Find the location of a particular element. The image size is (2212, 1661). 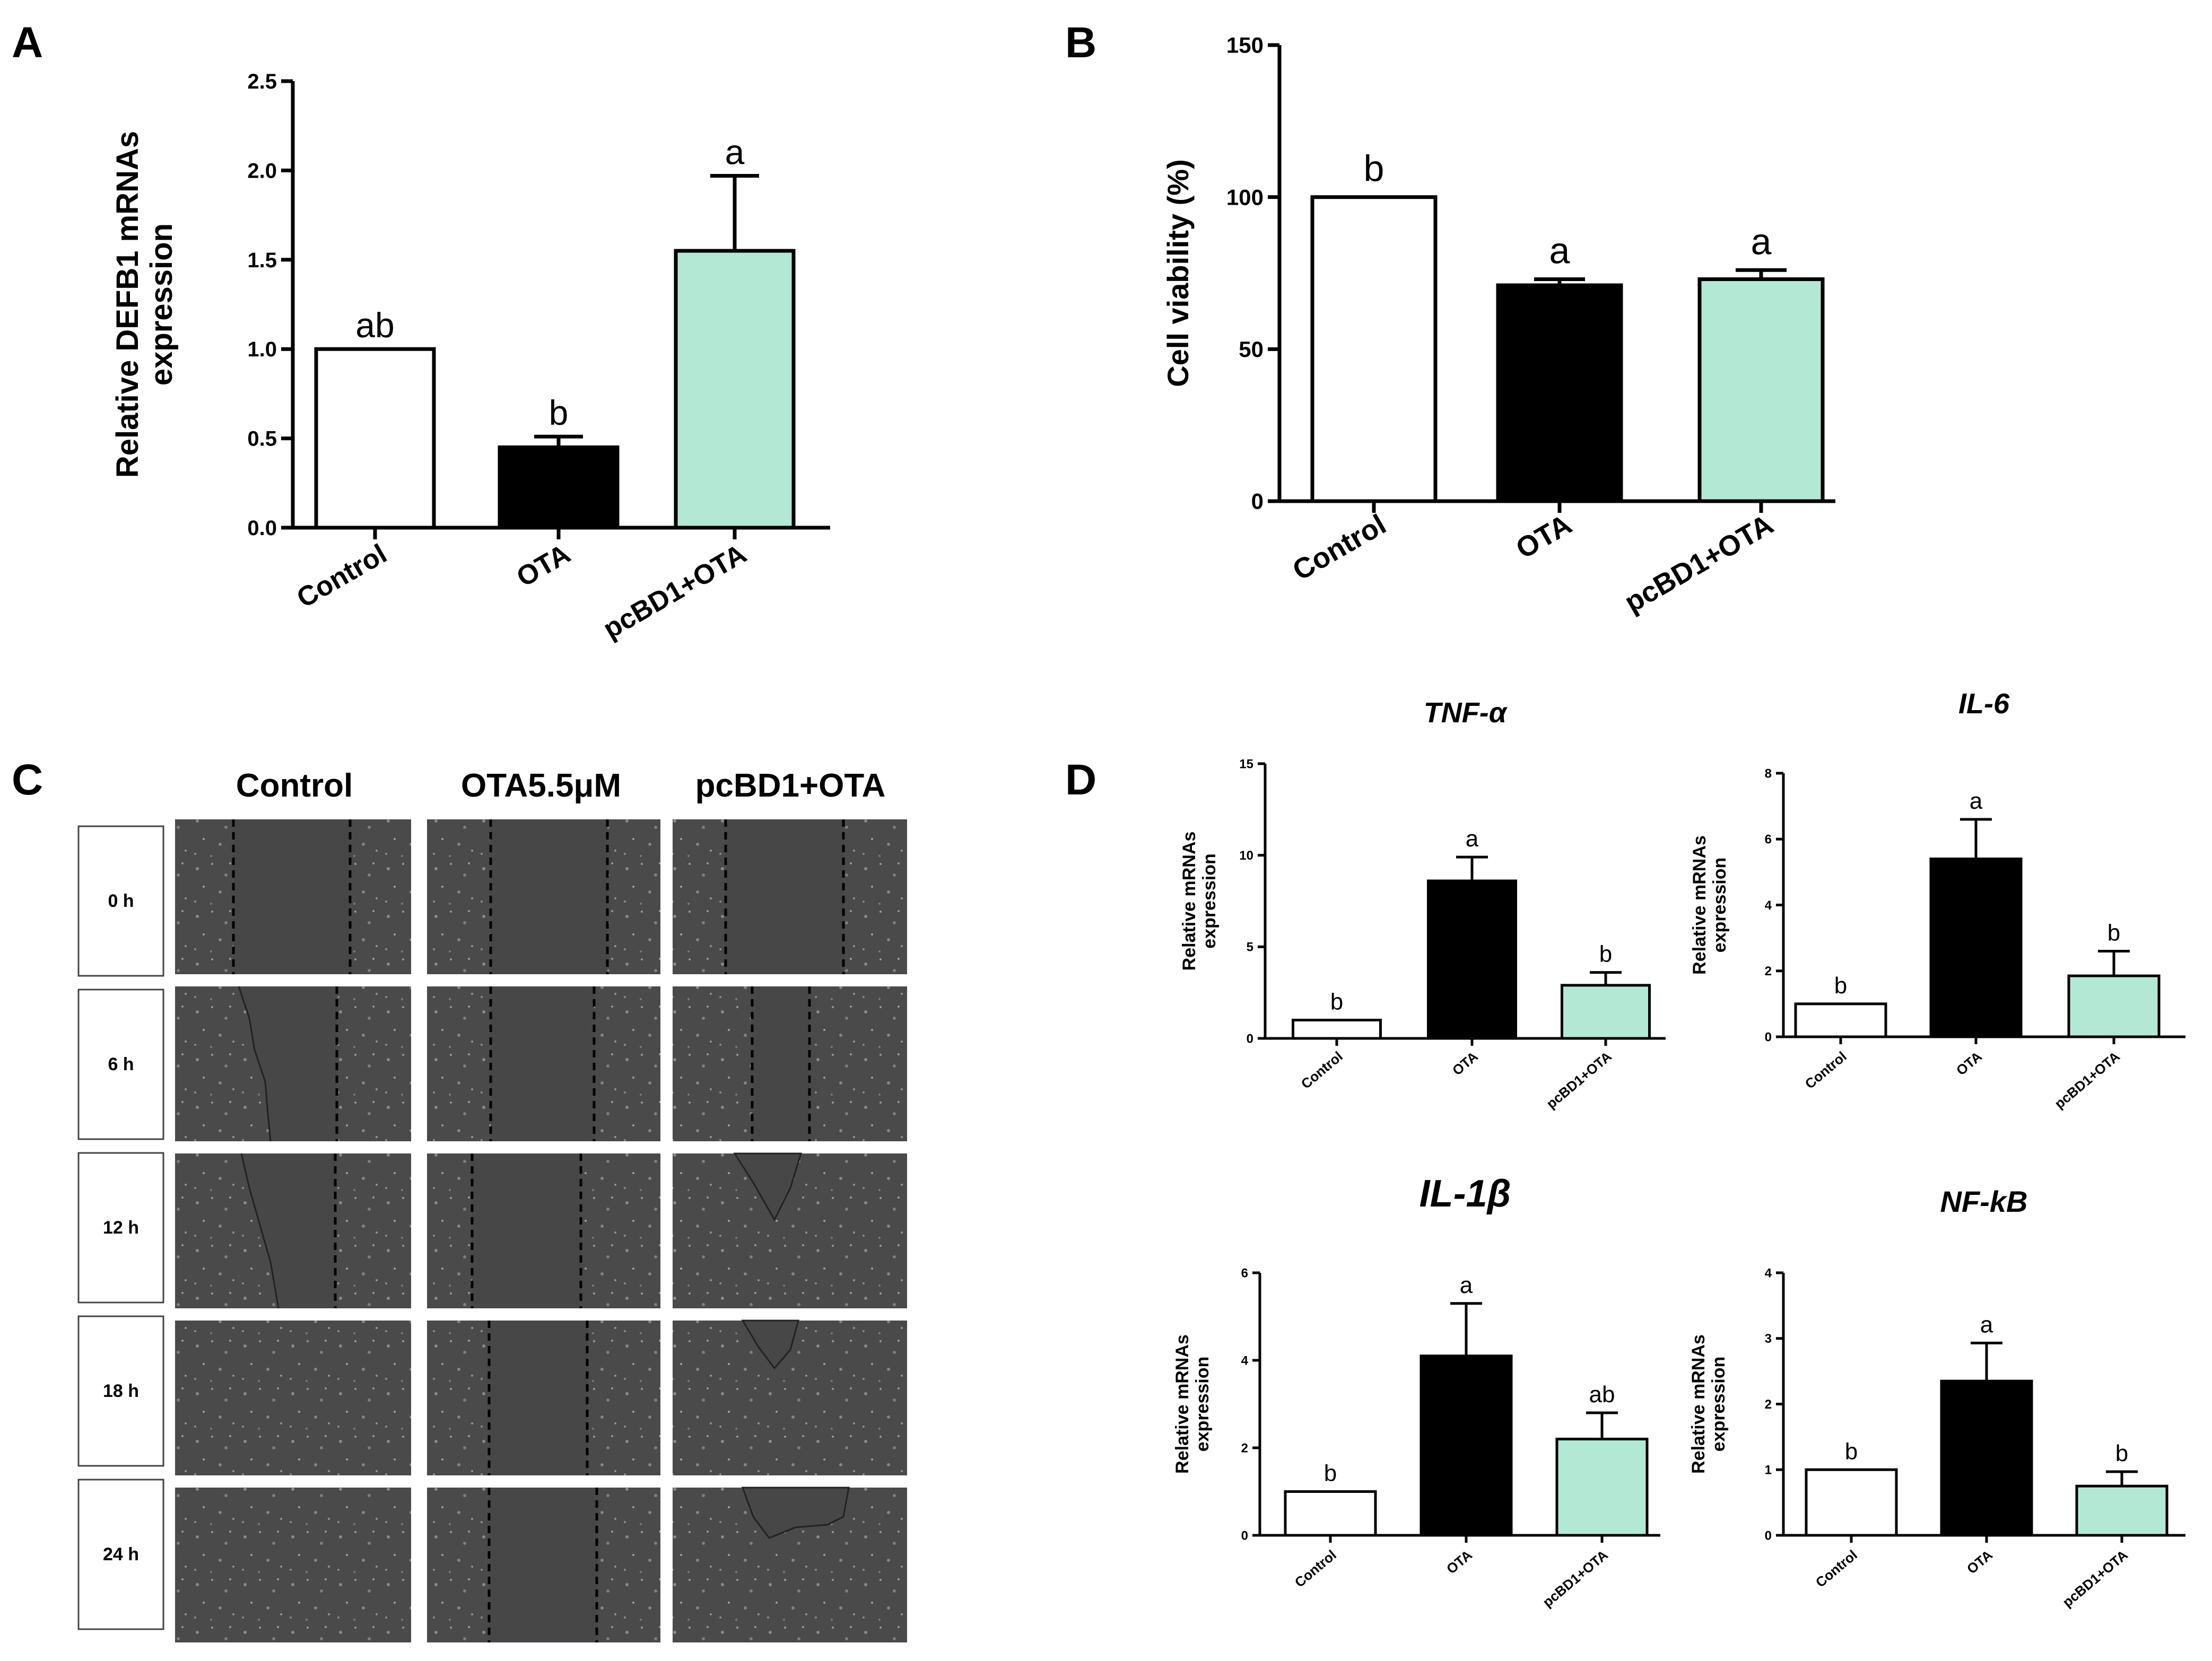

time-label-0h: 0 h is located at coordinates (121, 901).